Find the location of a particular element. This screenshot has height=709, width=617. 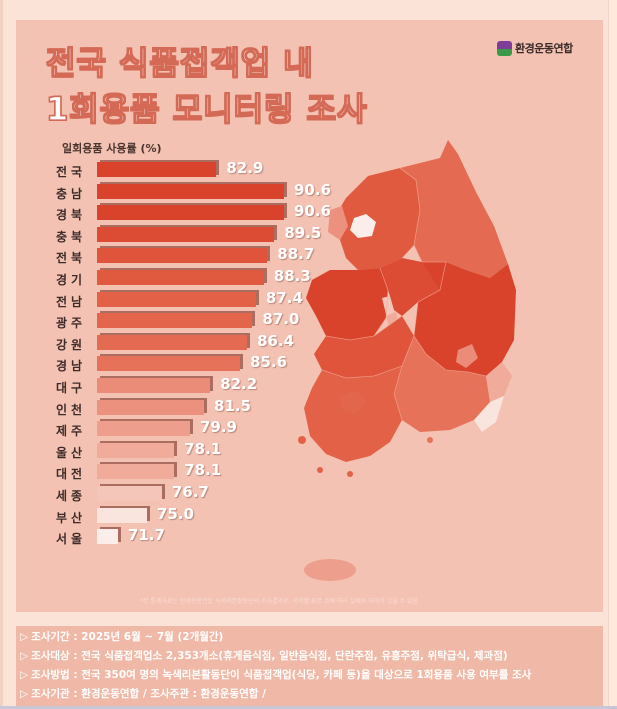

bar-label: 경북 is located at coordinates (71, 215).